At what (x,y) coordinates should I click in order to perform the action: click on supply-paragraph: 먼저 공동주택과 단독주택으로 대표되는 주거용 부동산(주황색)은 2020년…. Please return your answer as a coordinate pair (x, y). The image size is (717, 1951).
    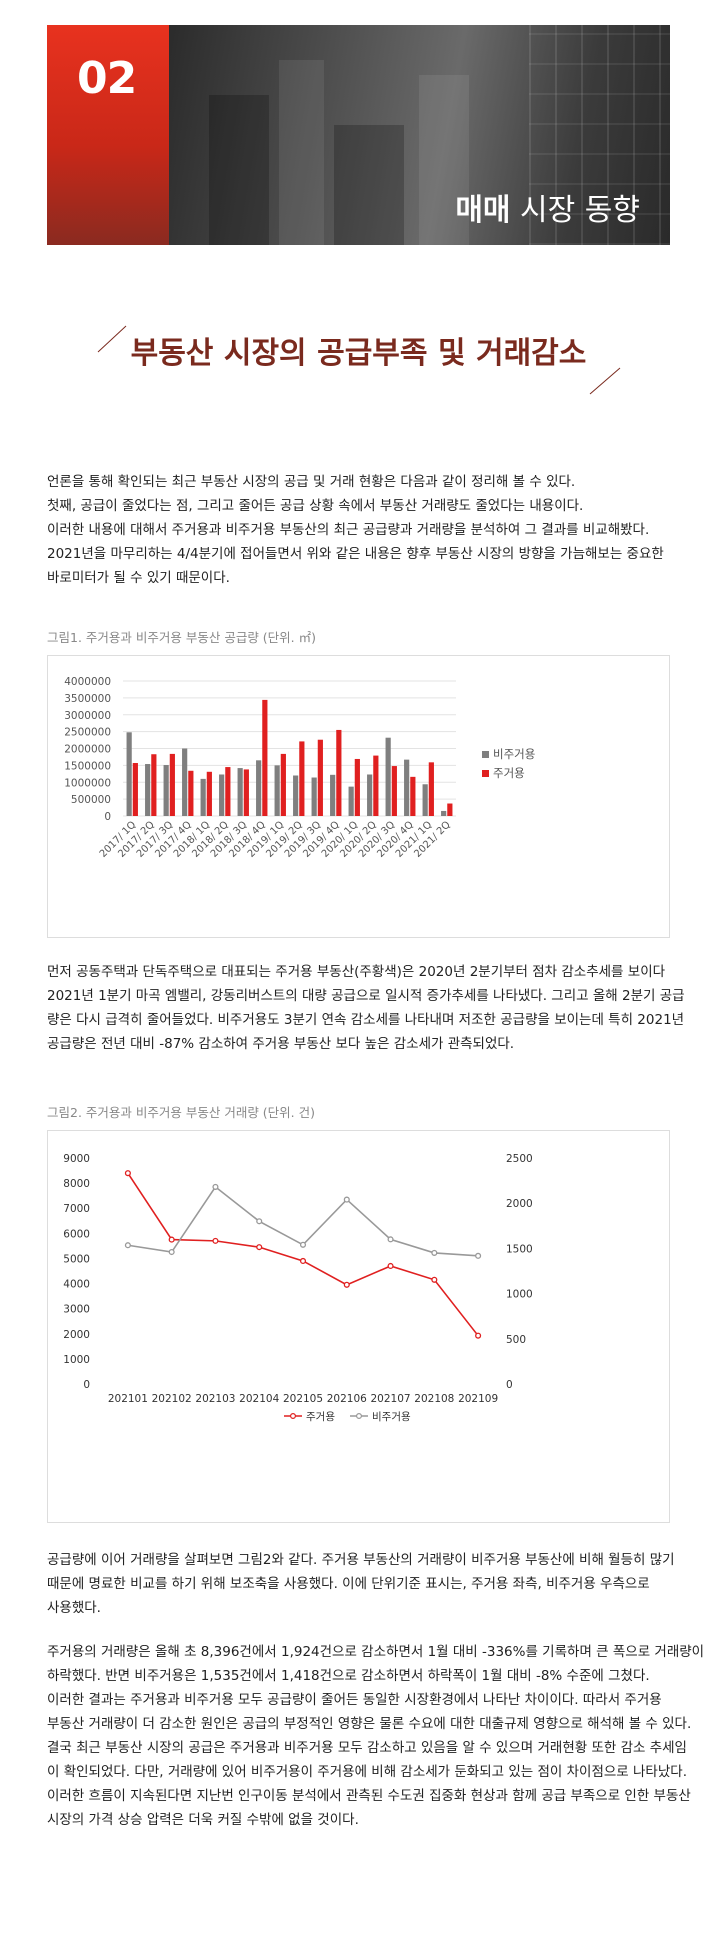
    Looking at the image, I should click on (366, 1008).